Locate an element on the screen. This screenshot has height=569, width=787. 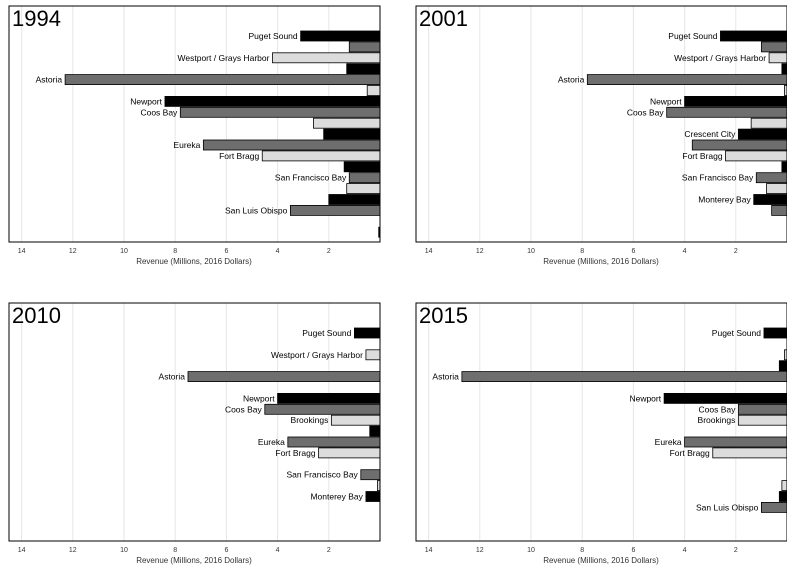
panel-title: 2010 is located at coordinates (36, 315).